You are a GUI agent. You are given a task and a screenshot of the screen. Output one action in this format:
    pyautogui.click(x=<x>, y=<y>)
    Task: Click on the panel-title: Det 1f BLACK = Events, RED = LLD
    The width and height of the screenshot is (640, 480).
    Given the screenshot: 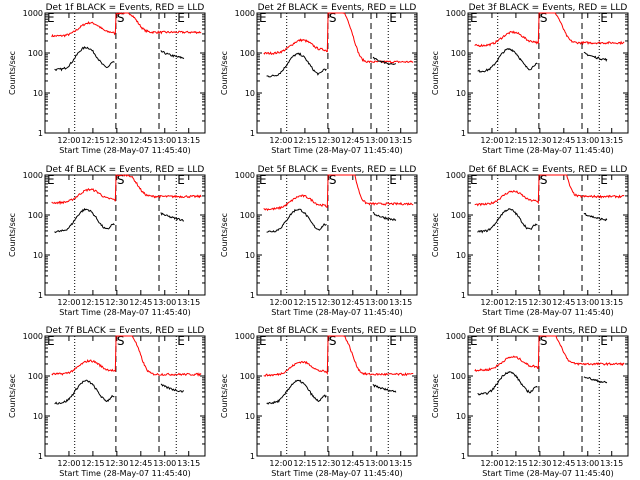 What is the action you would take?
    pyautogui.click(x=125, y=8)
    